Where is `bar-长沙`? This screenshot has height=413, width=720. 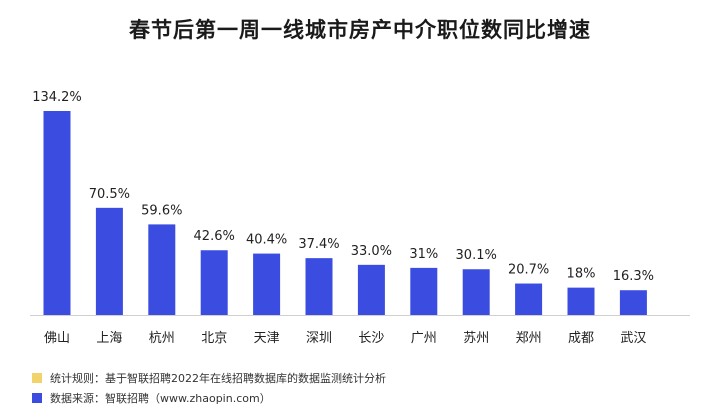 bar-长沙 is located at coordinates (371, 289).